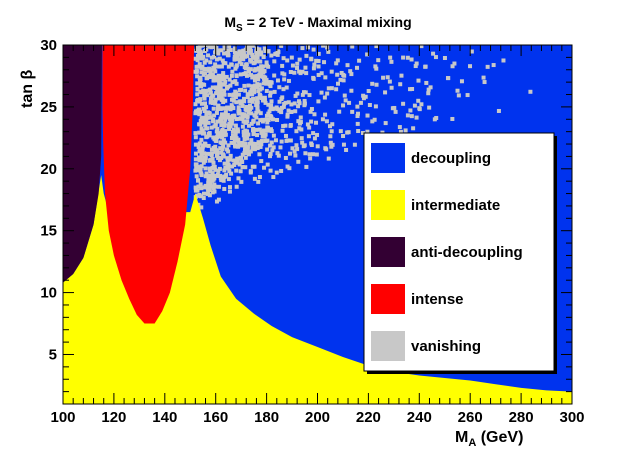 The width and height of the screenshot is (636, 452). I want to click on x-axis-label: MA (GeV), so click(489, 439).